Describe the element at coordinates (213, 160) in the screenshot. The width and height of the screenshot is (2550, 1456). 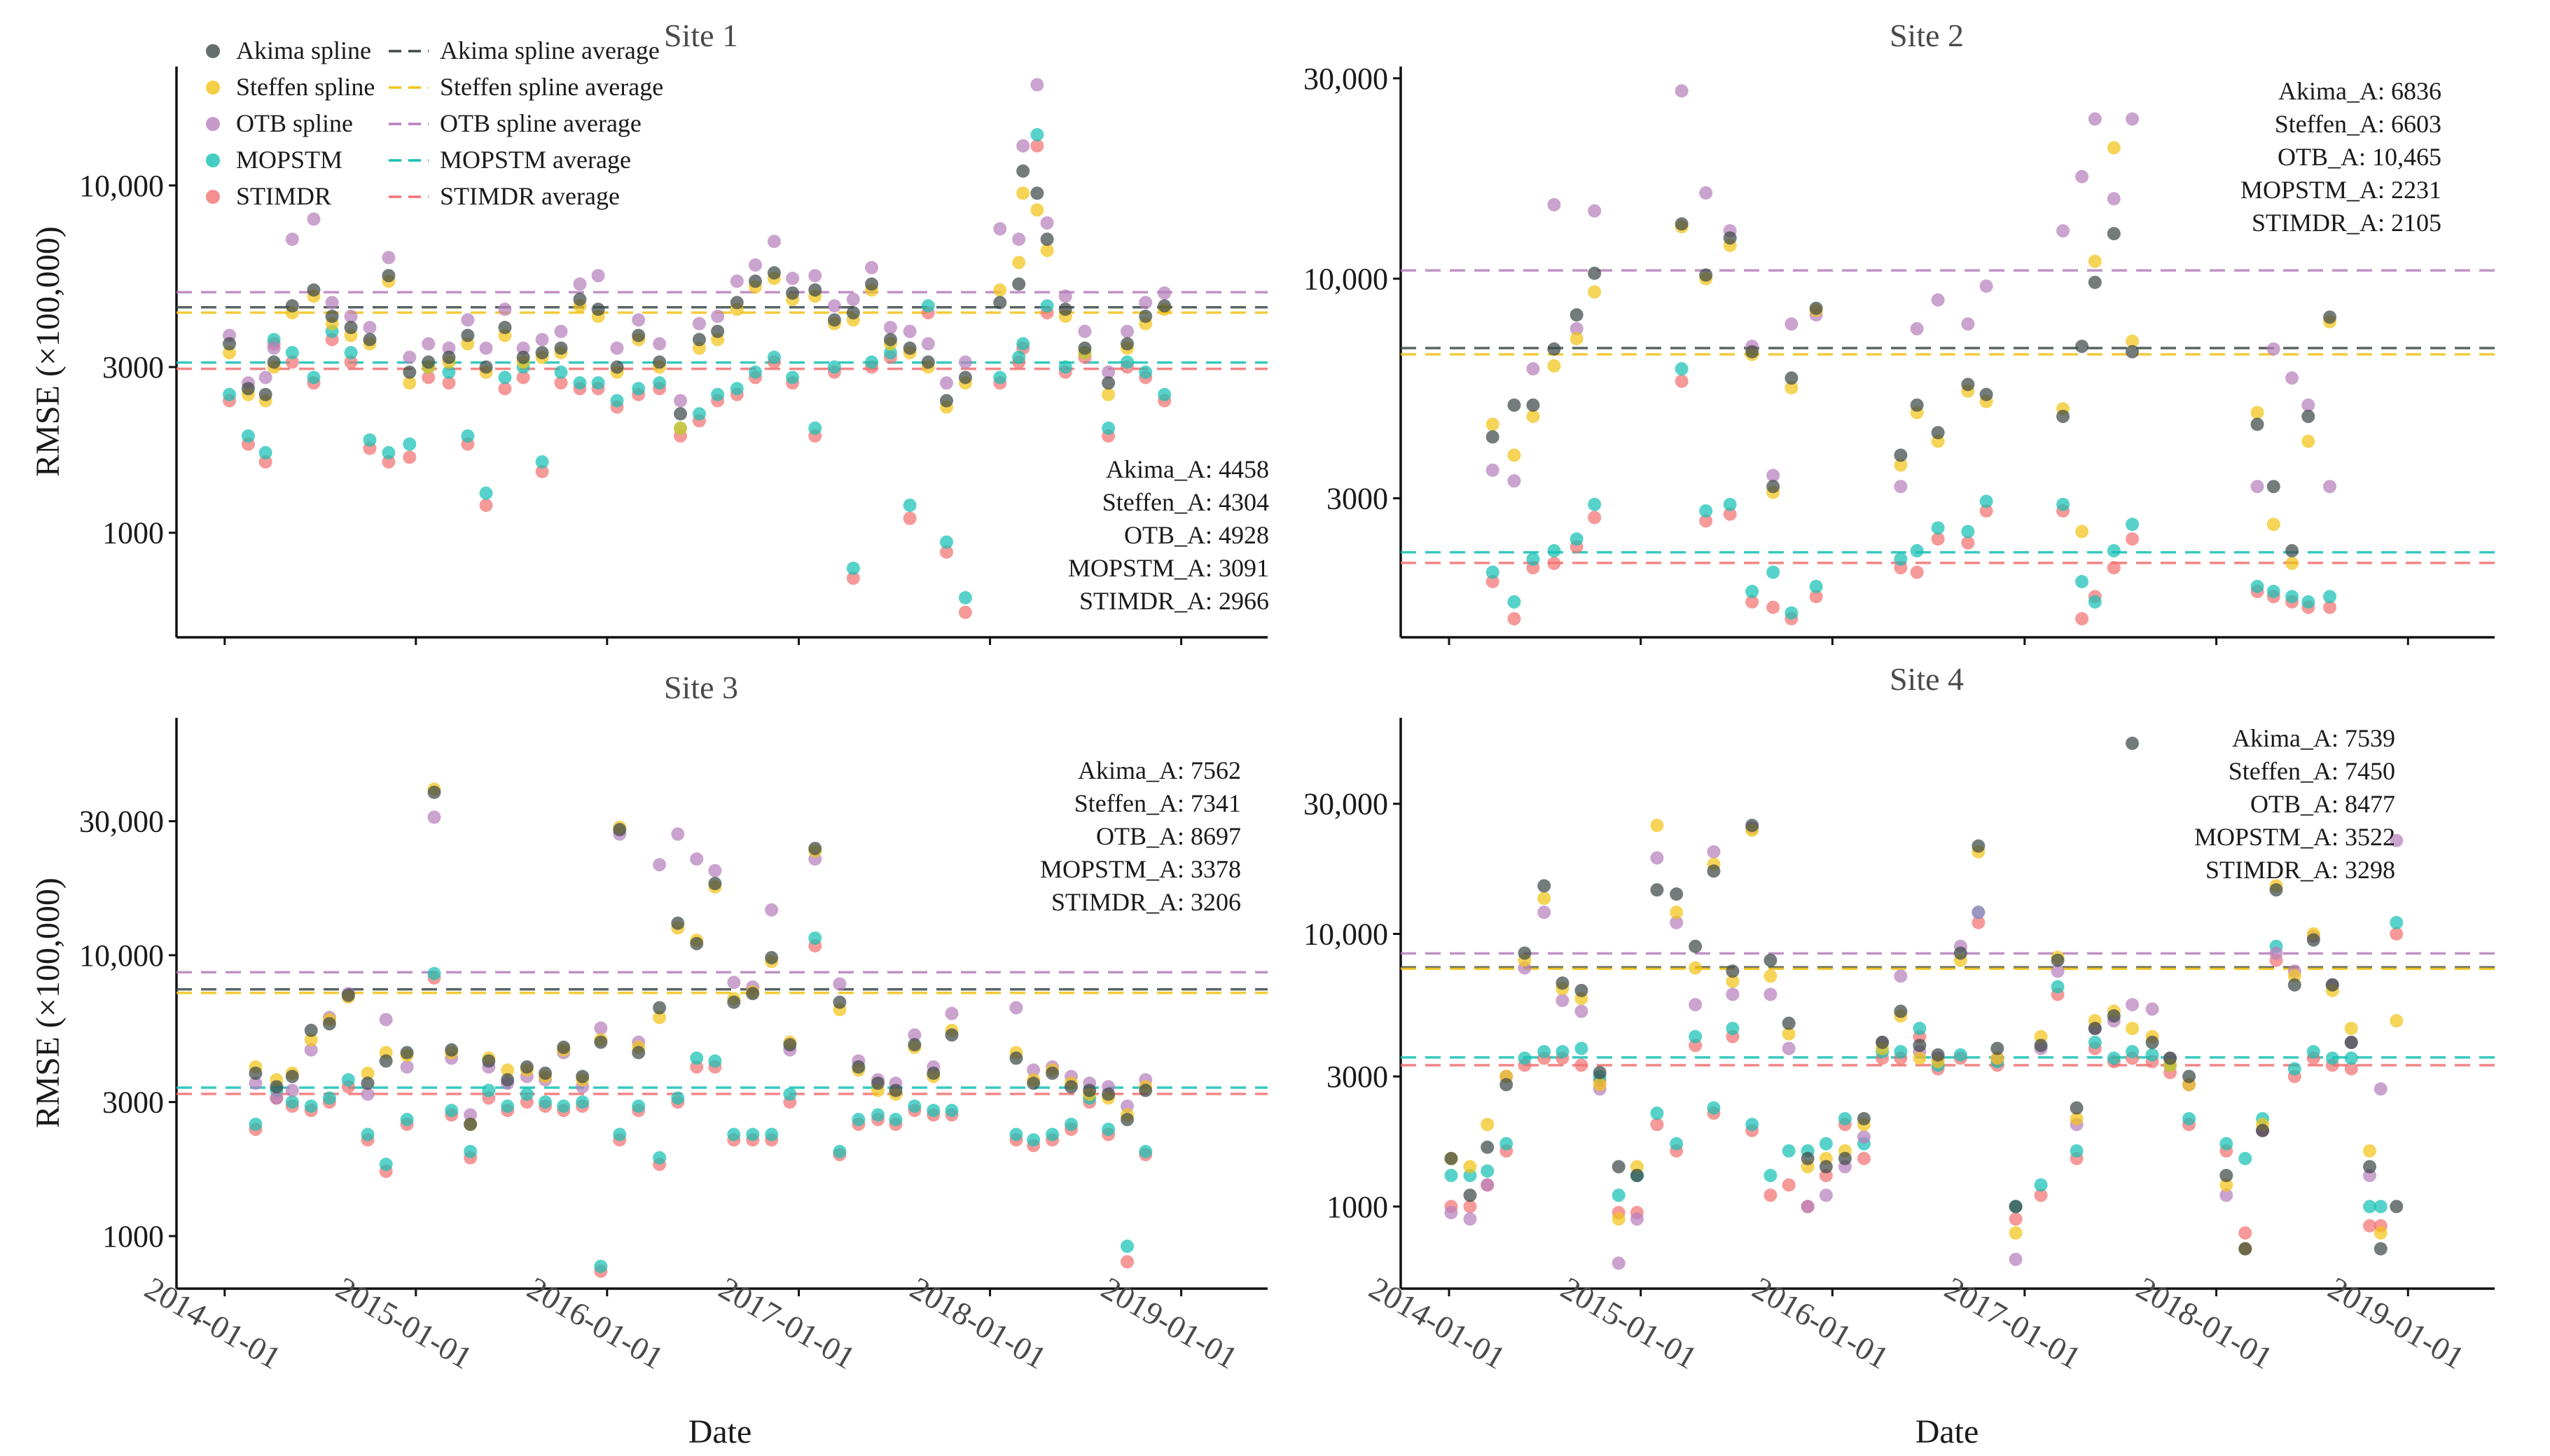
I see `legend-marker-mopstm` at that location.